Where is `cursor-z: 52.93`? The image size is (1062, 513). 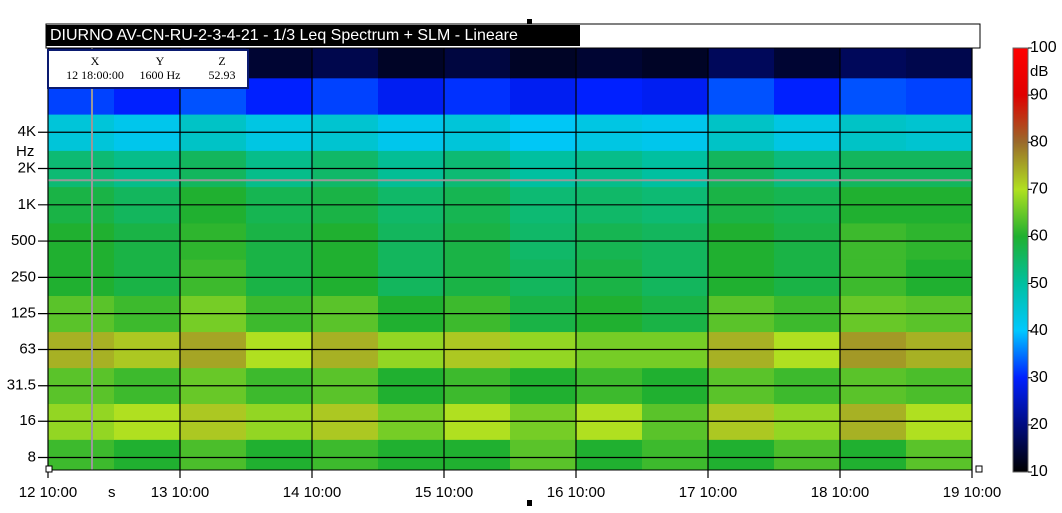 cursor-z: 52.93 is located at coordinates (222, 75).